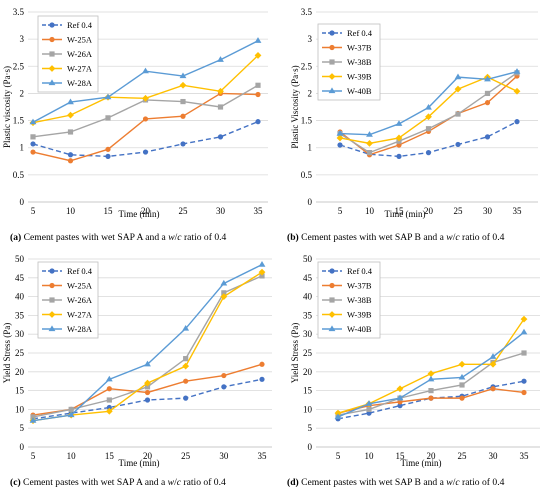  What do you see at coordinates (359, 329) in the screenshot?
I see `legend-entry-w-40b: W-40B` at bounding box center [359, 329].